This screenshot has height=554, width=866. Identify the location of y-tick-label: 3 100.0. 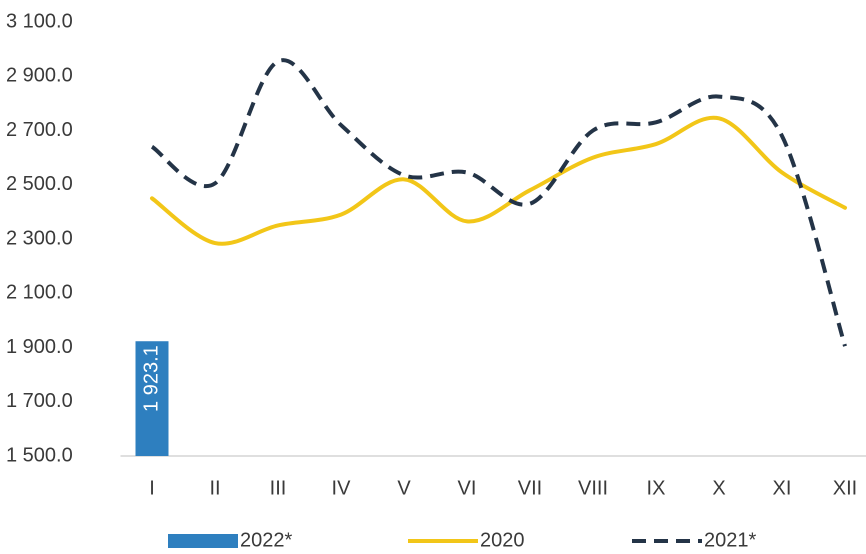
(39, 21).